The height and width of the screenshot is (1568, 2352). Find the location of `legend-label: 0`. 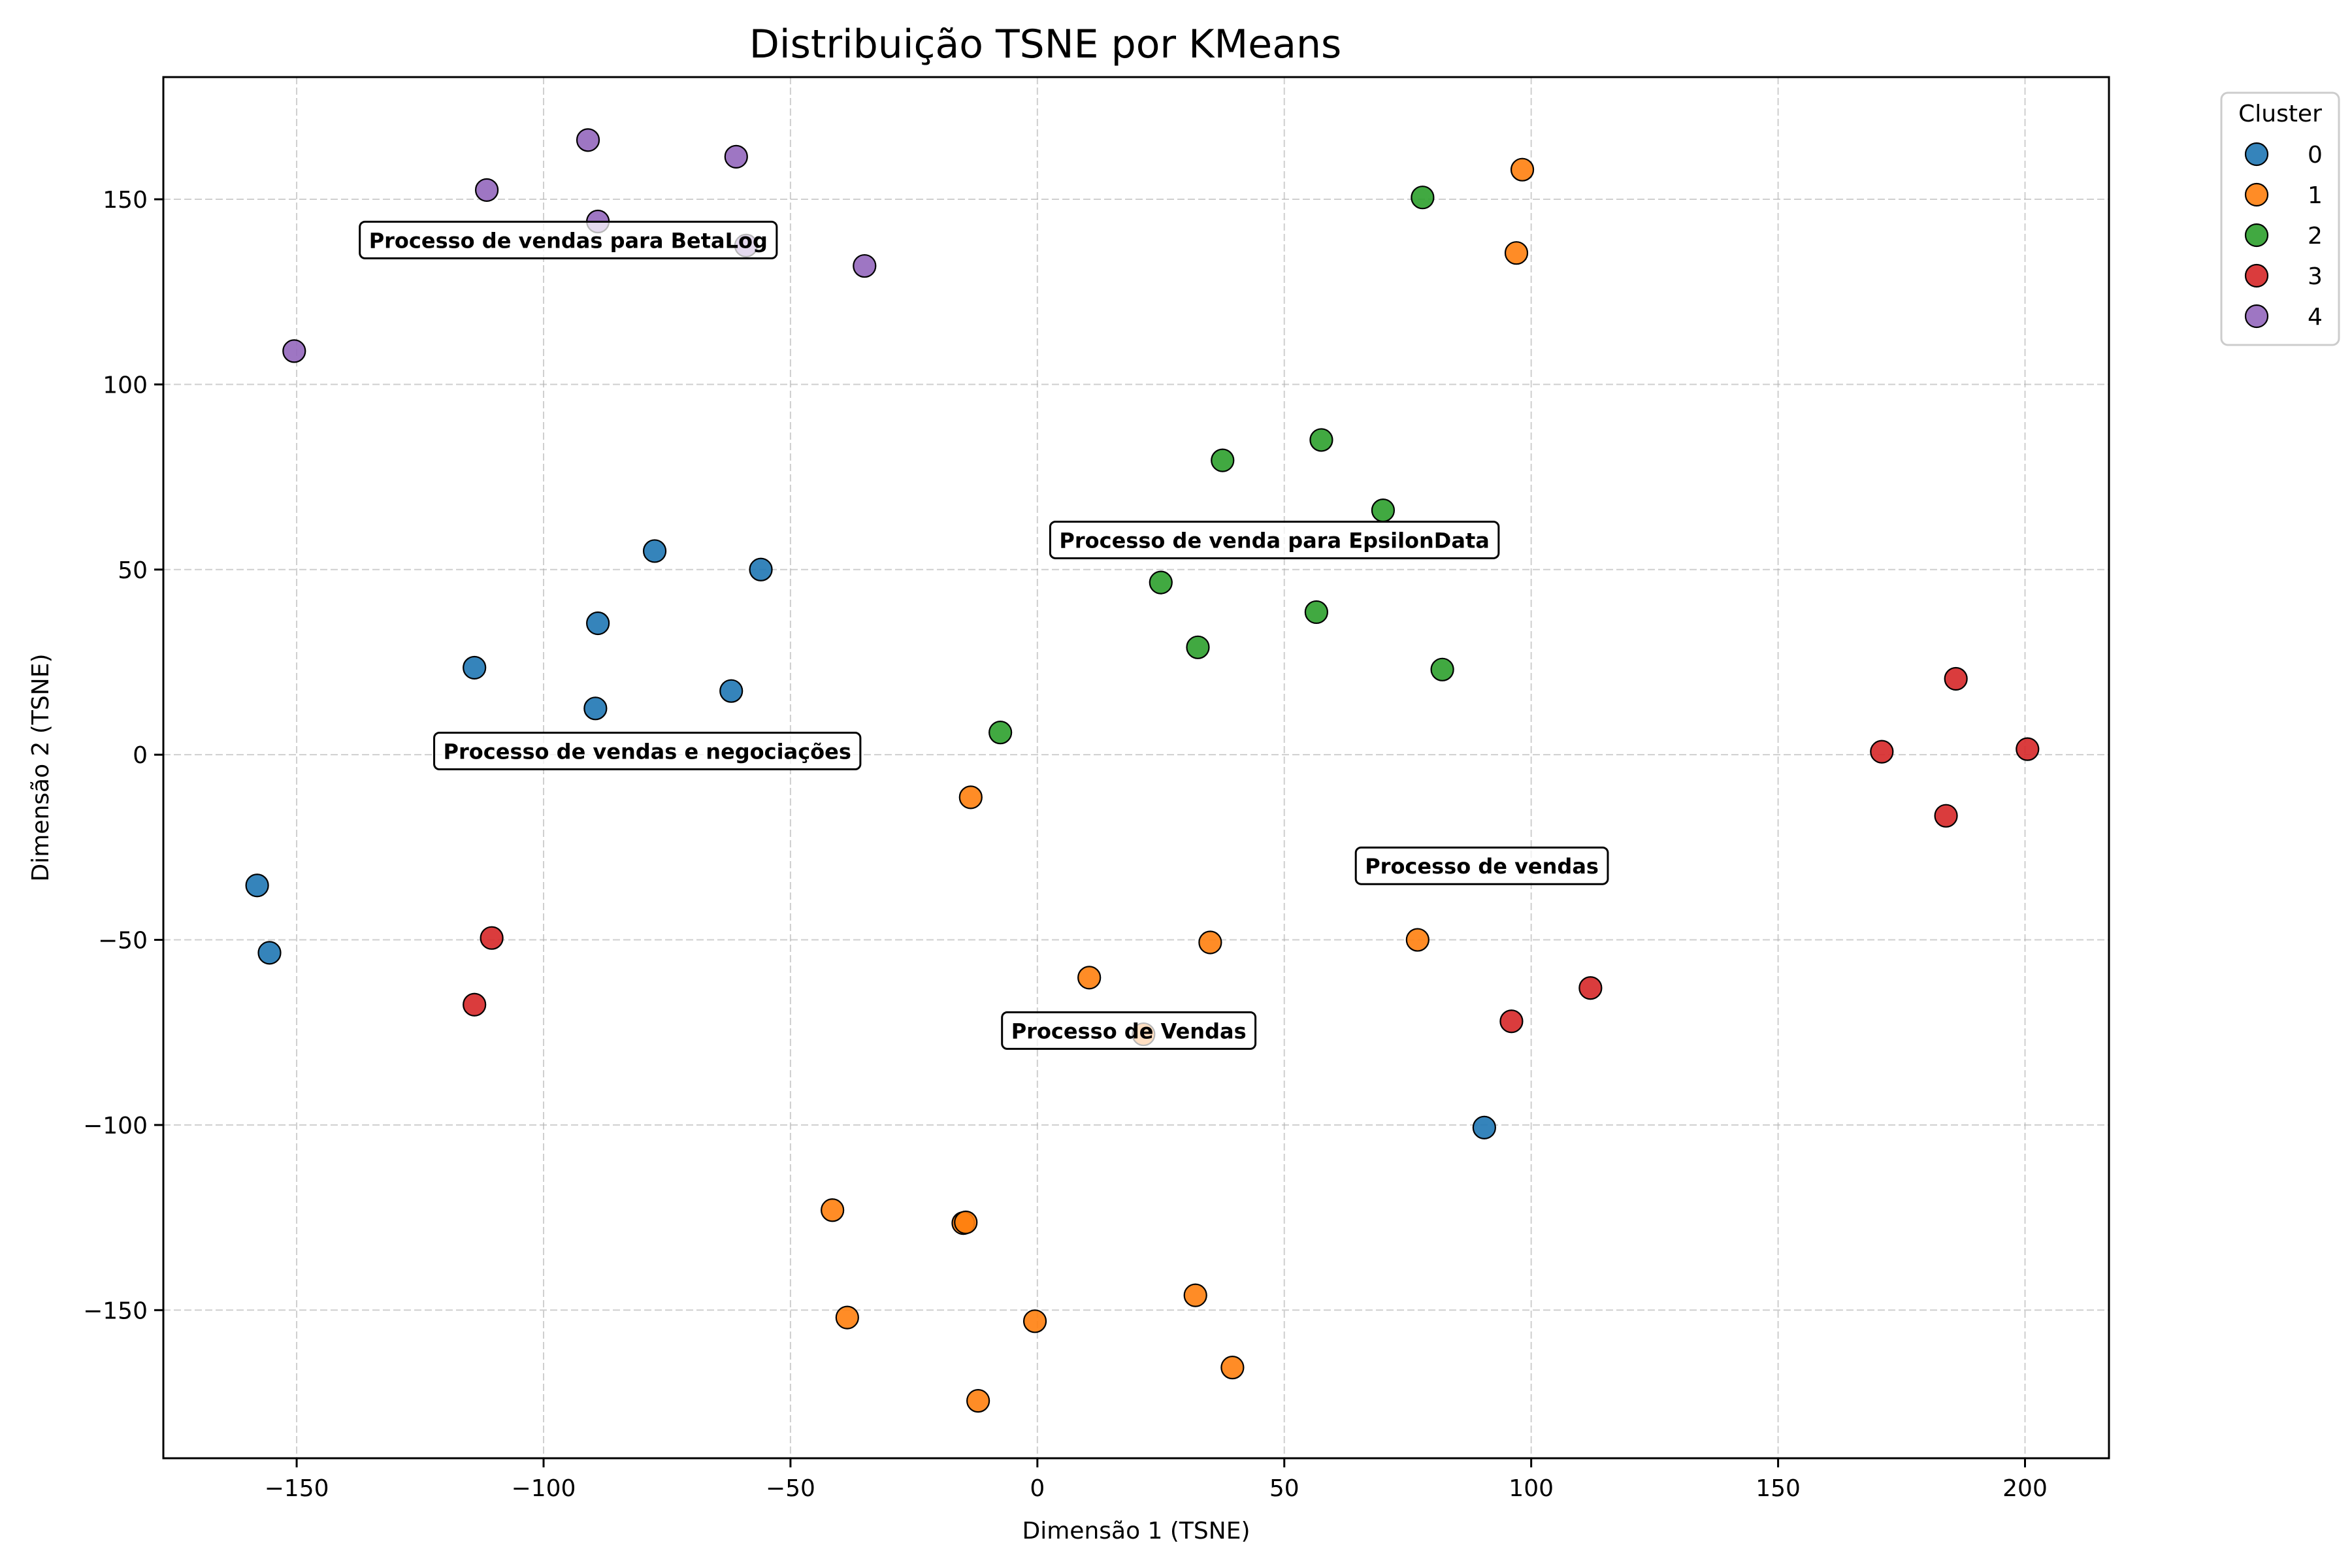

legend-label: 0 is located at coordinates (2315, 155).